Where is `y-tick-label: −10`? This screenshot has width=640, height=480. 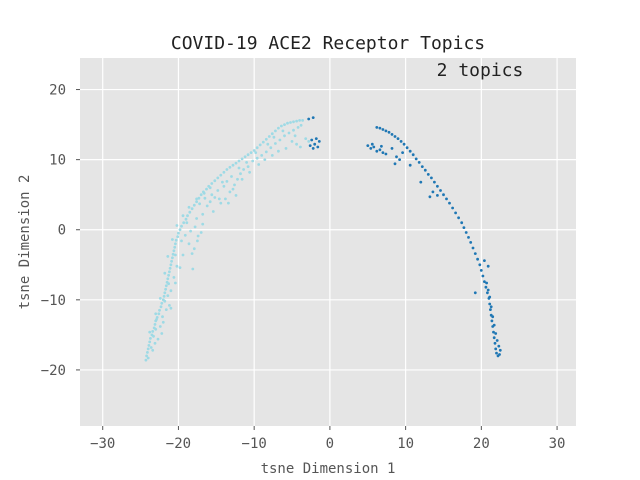
y-tick-label: −10 is located at coordinates (53, 301).